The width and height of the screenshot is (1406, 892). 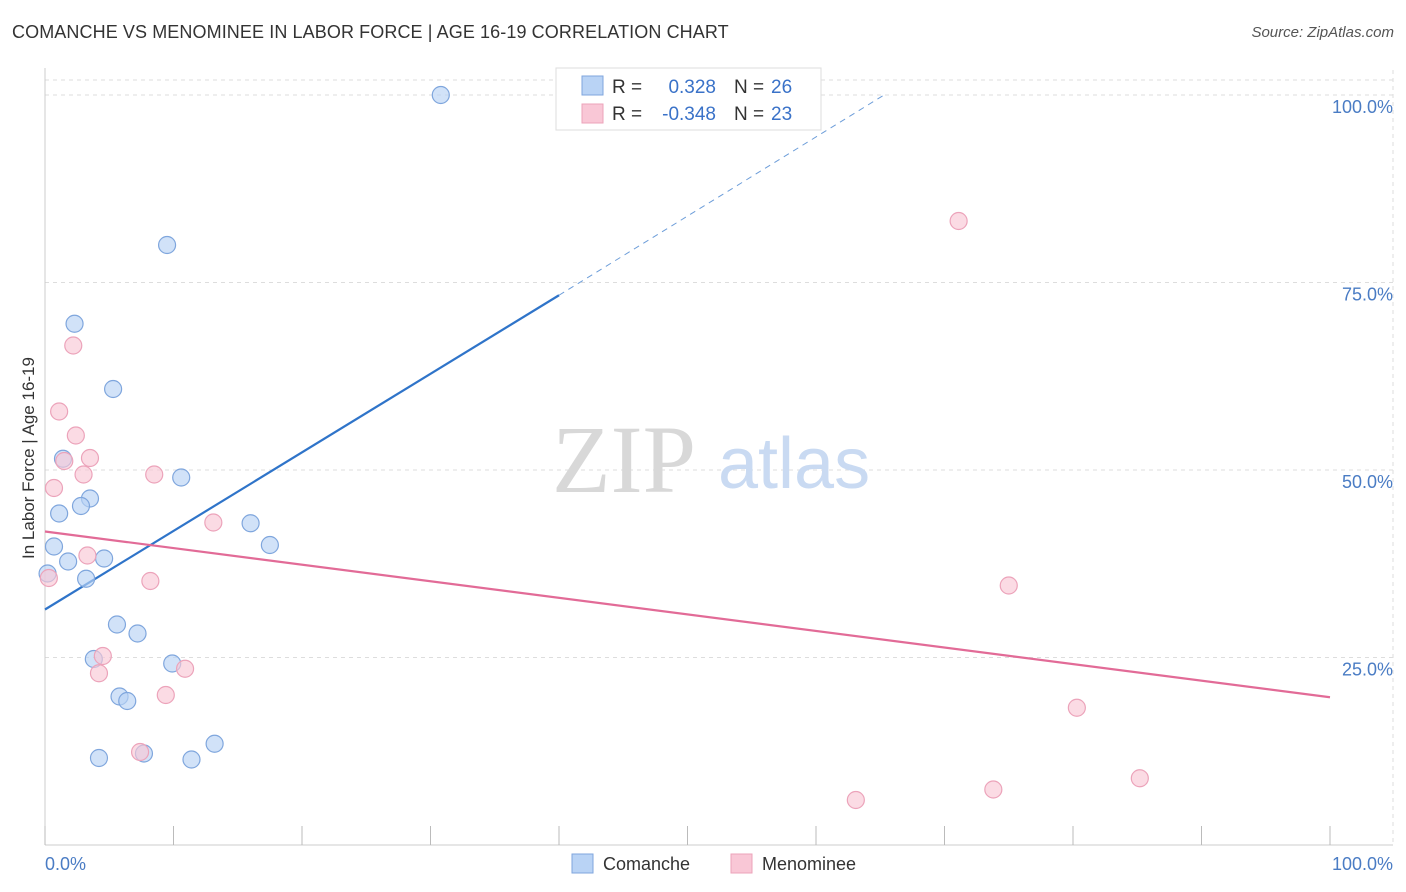 I want to click on legend-n-value-comanche: 26, so click(x=781, y=87).